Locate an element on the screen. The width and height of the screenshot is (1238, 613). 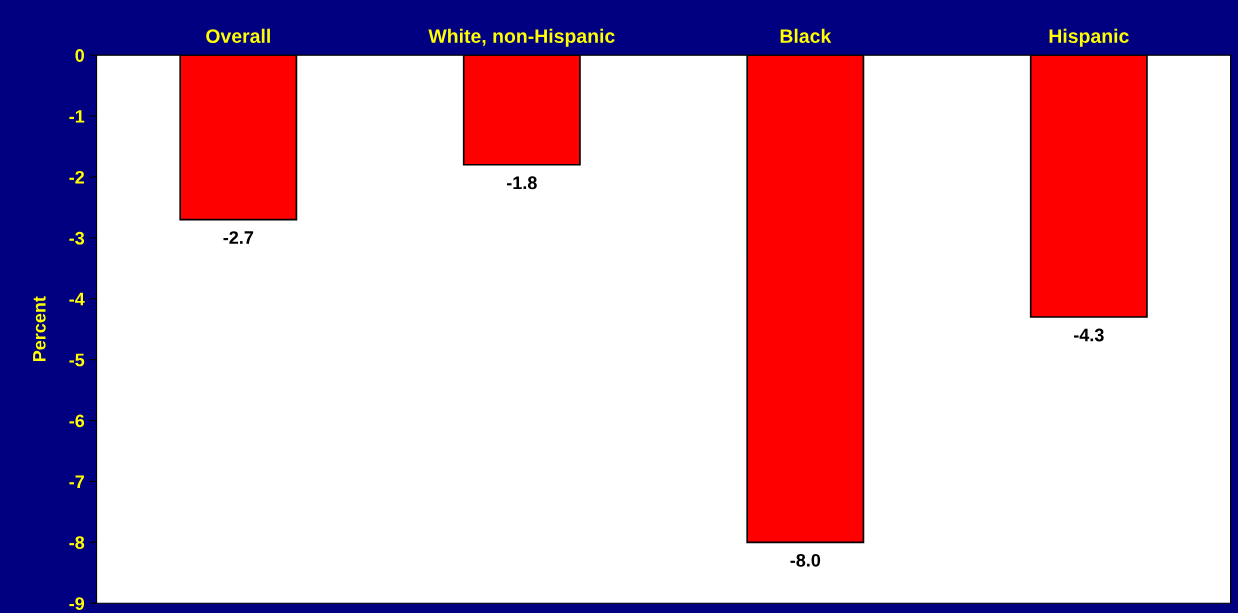
y-tick-label: -5 is located at coordinates (77, 360).